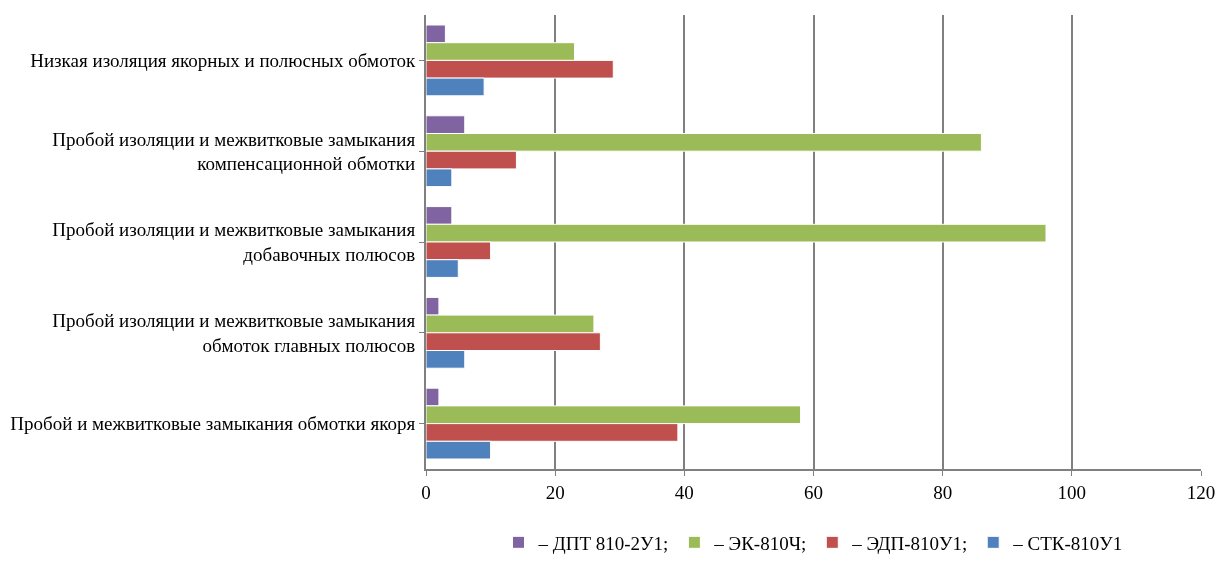 This screenshot has width=1226, height=572. What do you see at coordinates (943, 492) in the screenshot?
I see `x-tick-label: 80` at bounding box center [943, 492].